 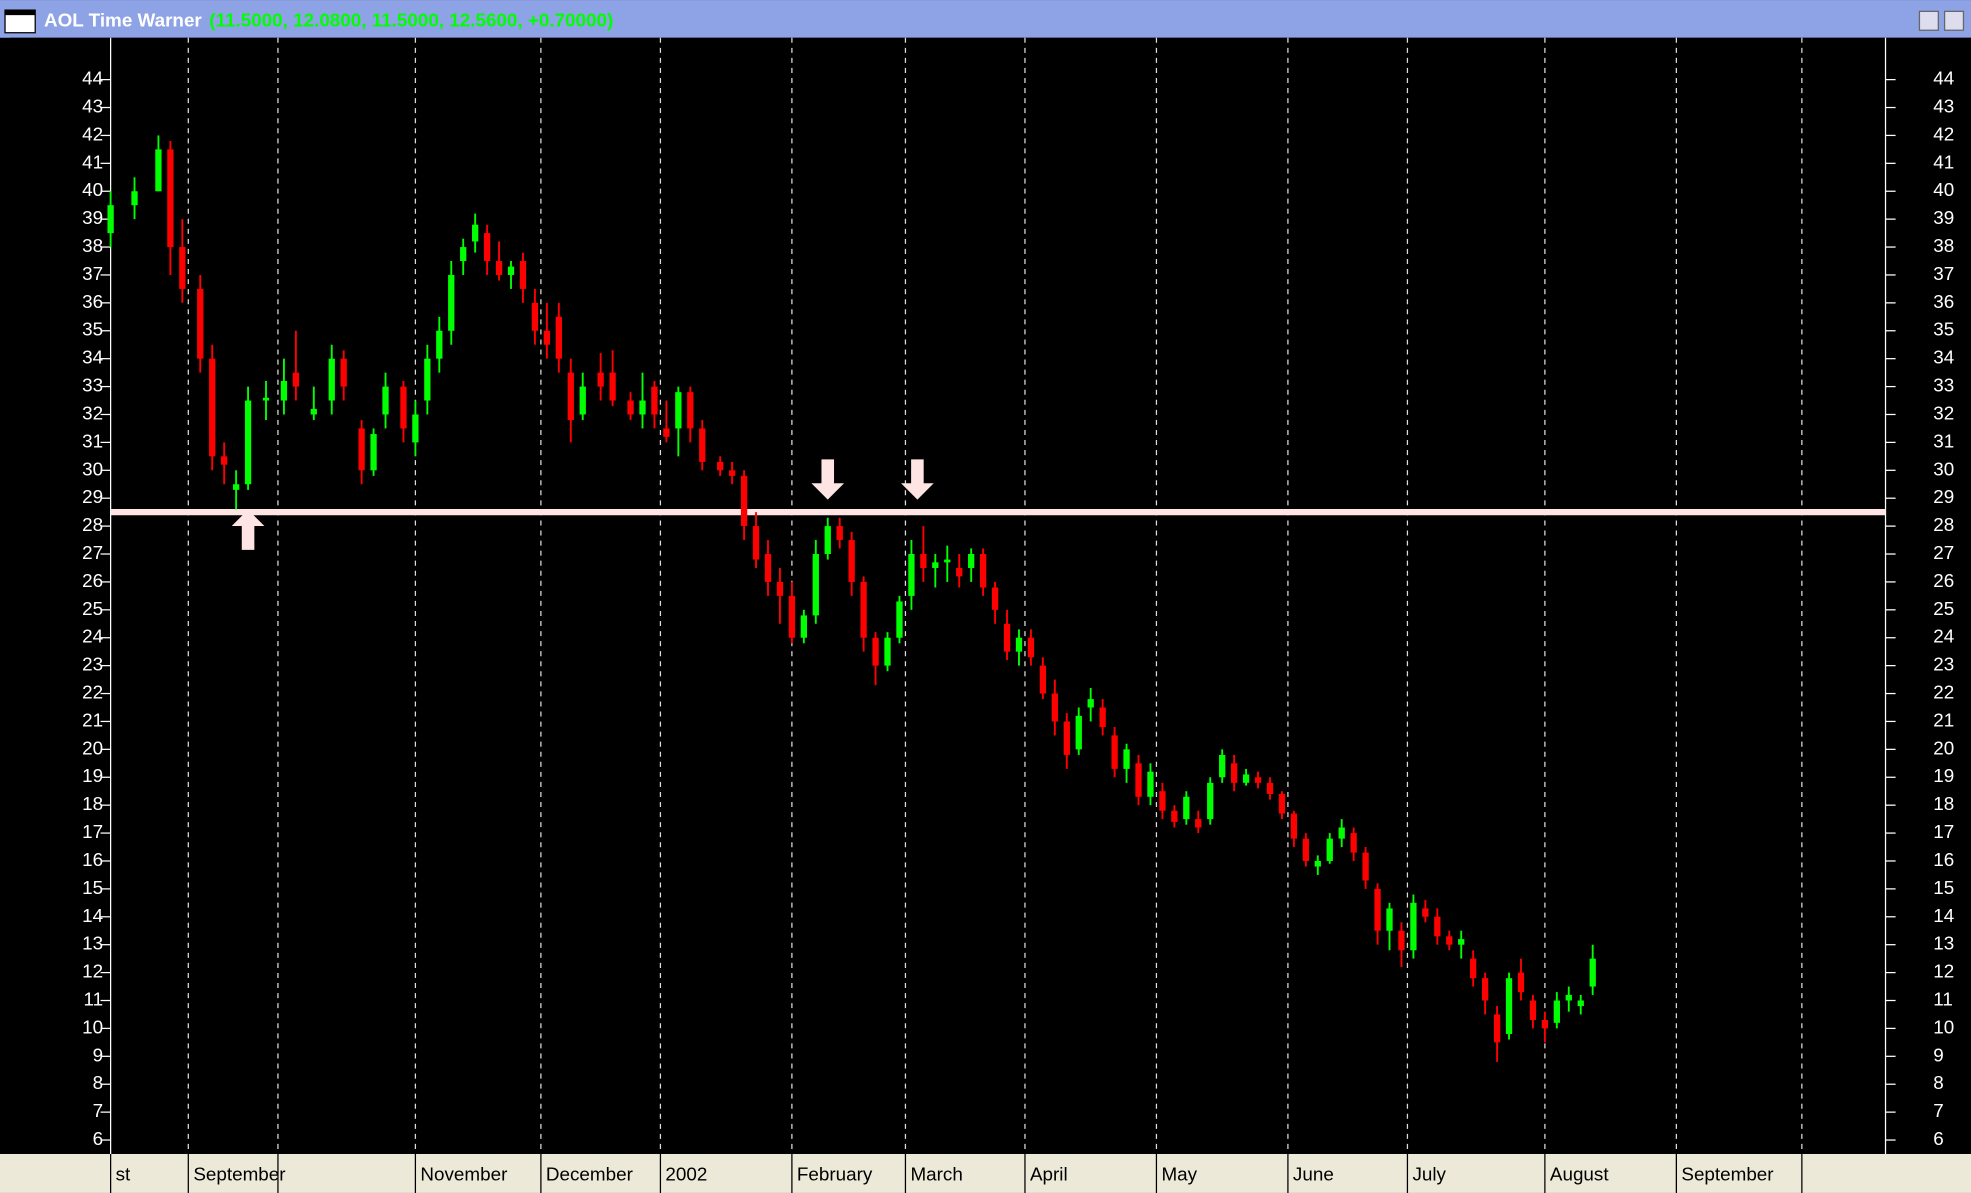 What do you see at coordinates (1943, 943) in the screenshot?
I see `y-tick-label-right: 13` at bounding box center [1943, 943].